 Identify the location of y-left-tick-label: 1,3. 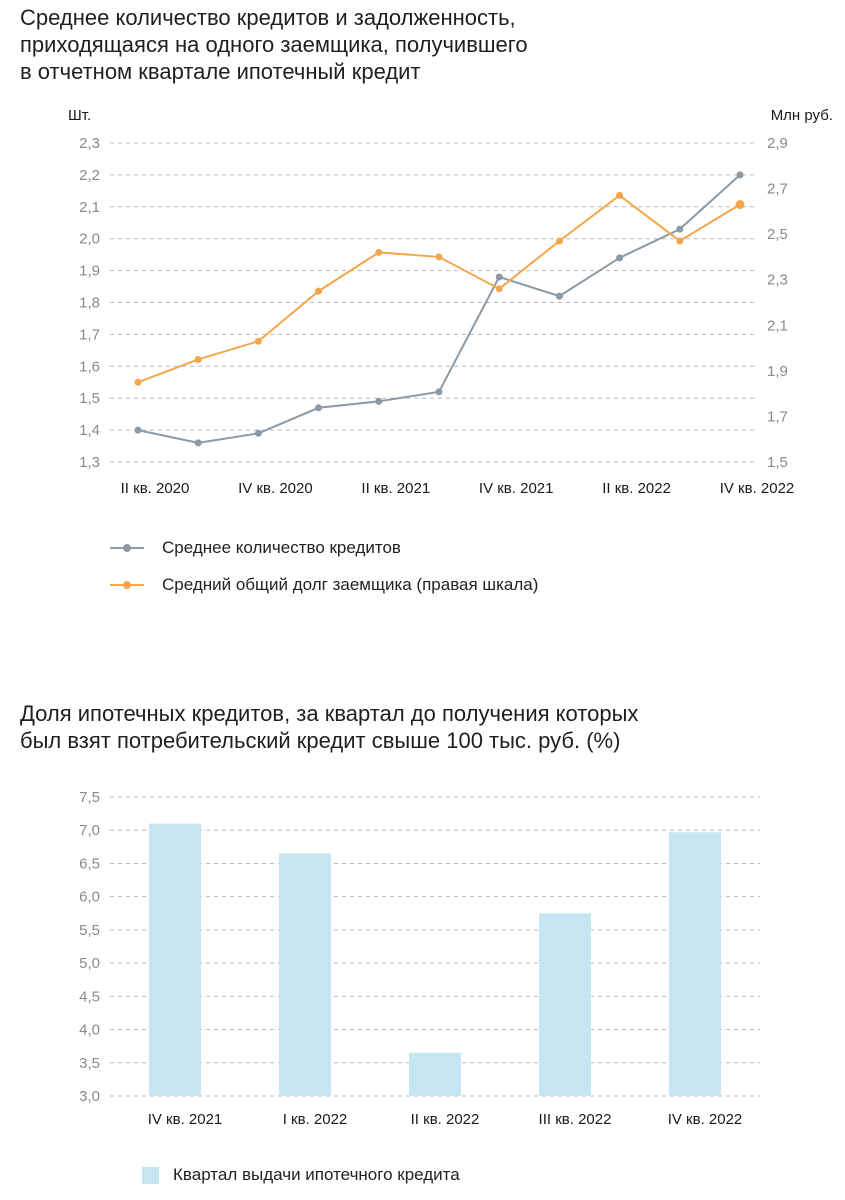
(89, 462).